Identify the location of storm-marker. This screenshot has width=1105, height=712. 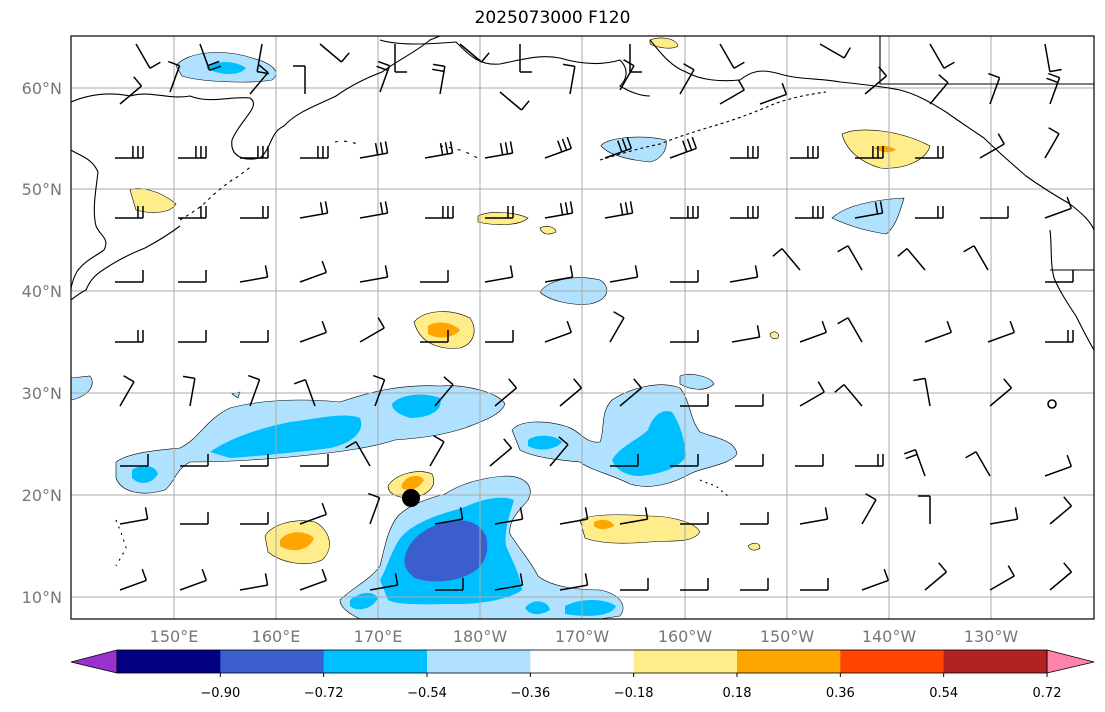
(411, 498).